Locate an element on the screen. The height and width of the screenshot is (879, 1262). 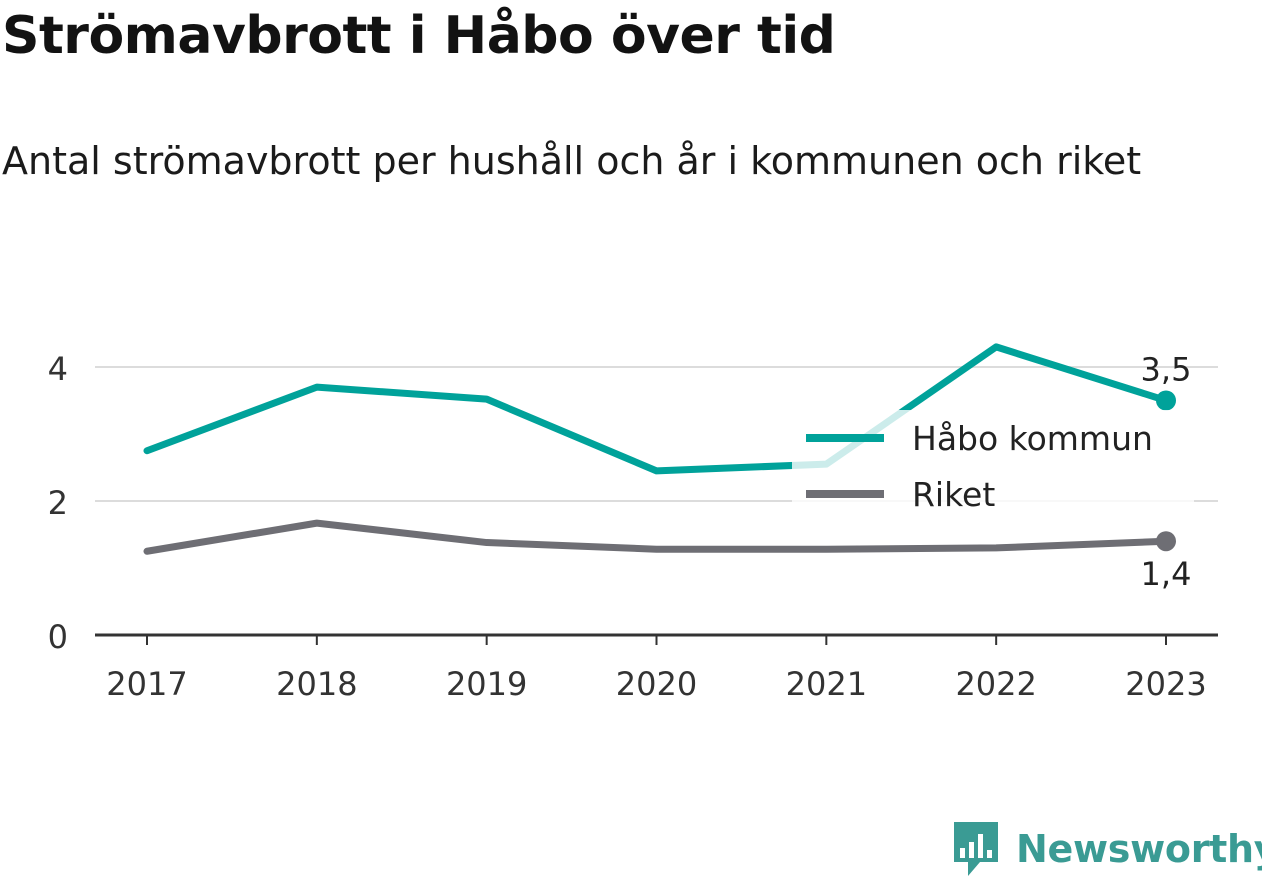
series-line-habo-kommun is located at coordinates (656, 409).